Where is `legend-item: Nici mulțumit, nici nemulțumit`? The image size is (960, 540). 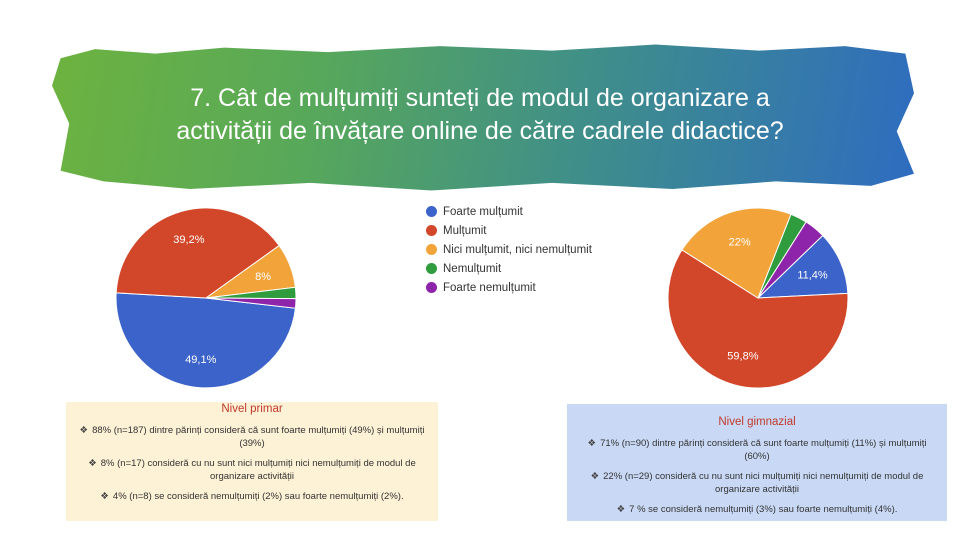 legend-item: Nici mulțumit, nici nemulțumit is located at coordinates (509, 249).